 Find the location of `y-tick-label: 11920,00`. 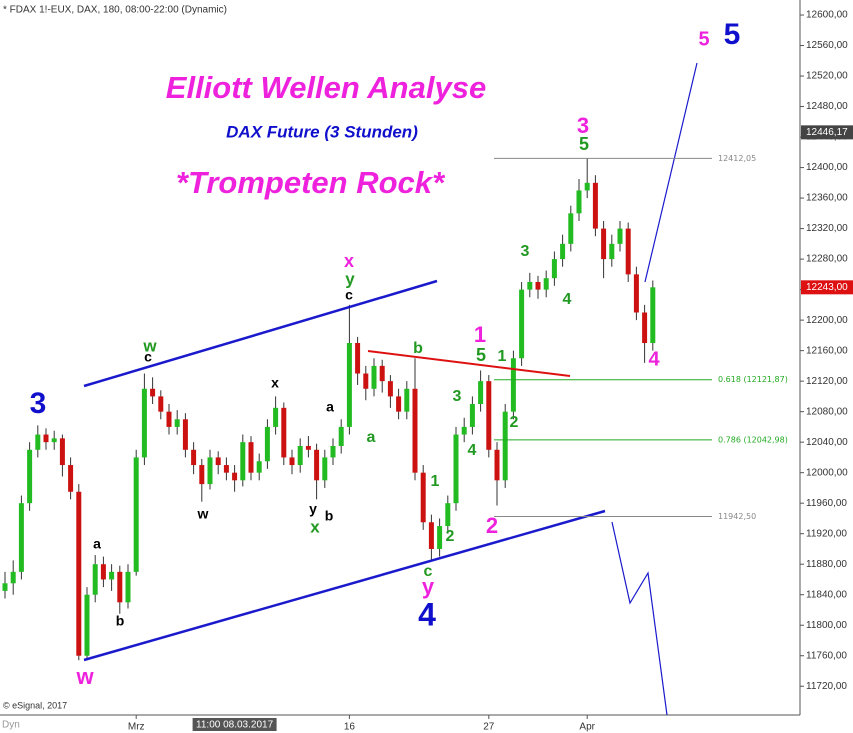

y-tick-label: 11920,00 is located at coordinates (826, 533).